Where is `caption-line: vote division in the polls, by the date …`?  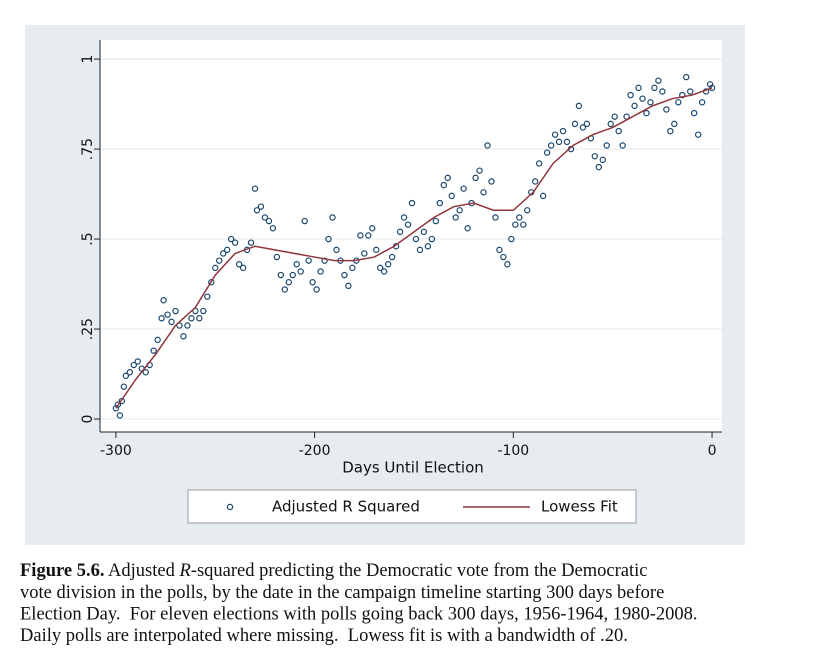
caption-line: vote division in the polls, by the date … is located at coordinates (342, 593).